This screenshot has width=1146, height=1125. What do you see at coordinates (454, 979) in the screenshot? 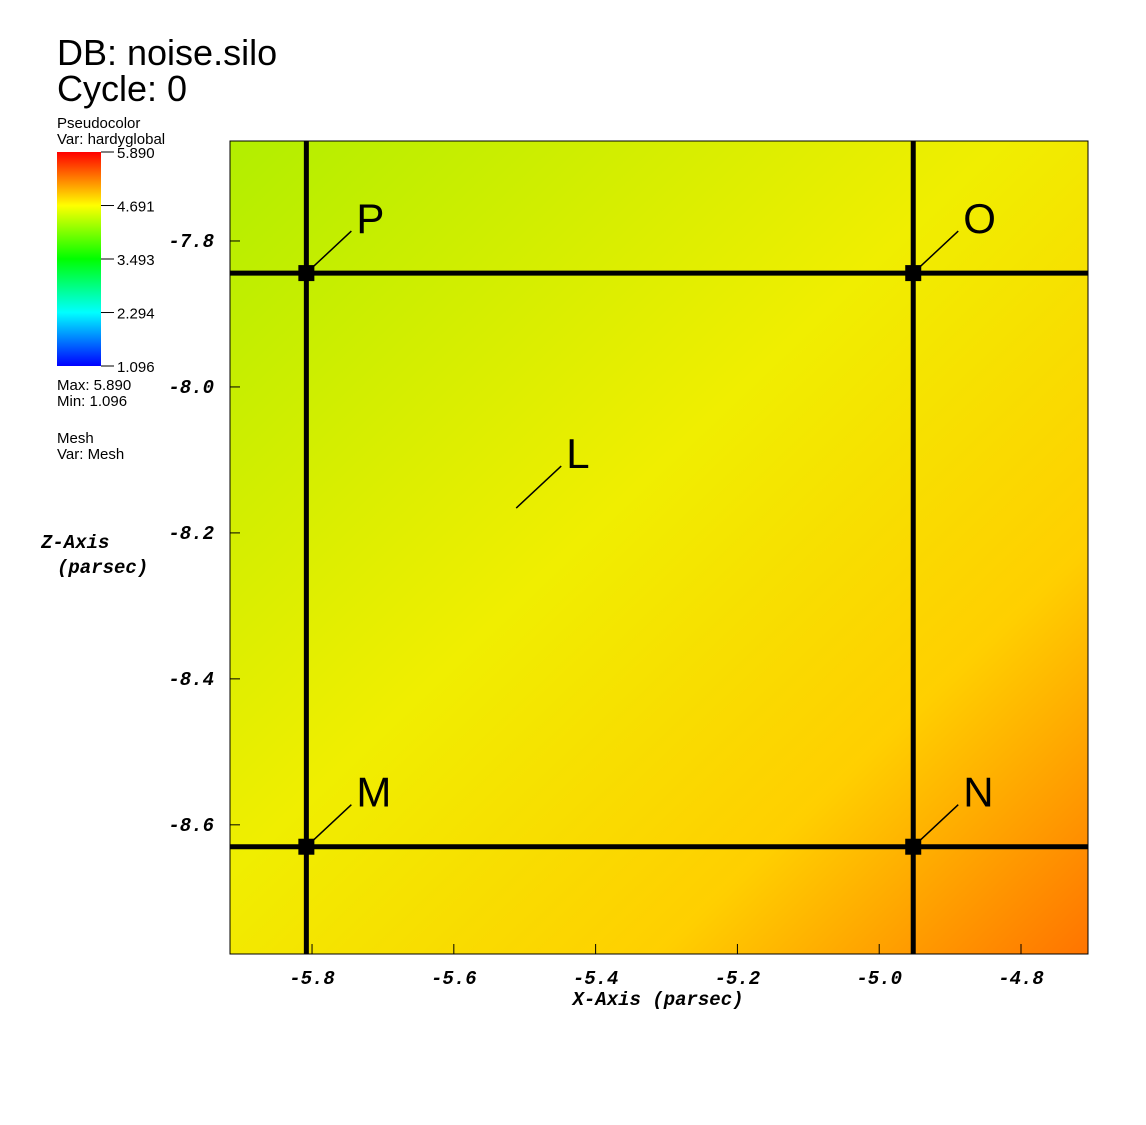
I see `x-tick-label: -5.6` at bounding box center [454, 979].